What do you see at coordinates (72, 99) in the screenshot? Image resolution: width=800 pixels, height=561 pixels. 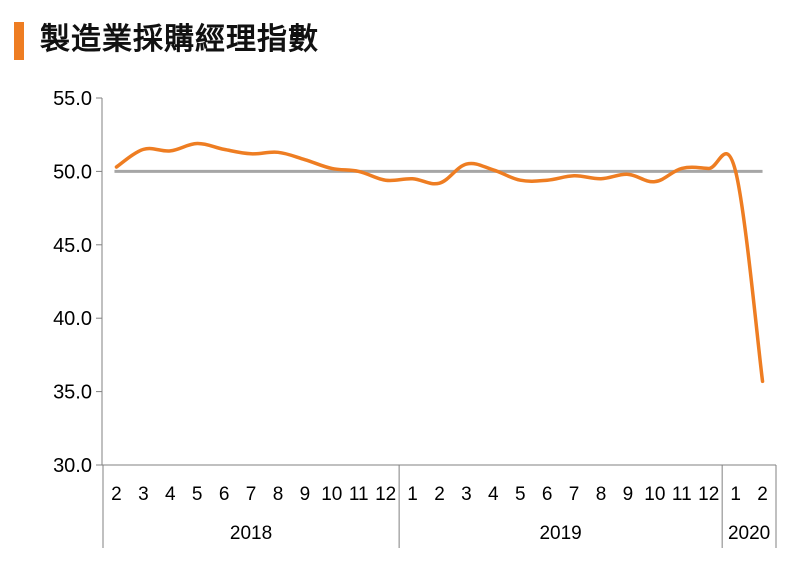 I see `y-tick-label: 55.0` at bounding box center [72, 99].